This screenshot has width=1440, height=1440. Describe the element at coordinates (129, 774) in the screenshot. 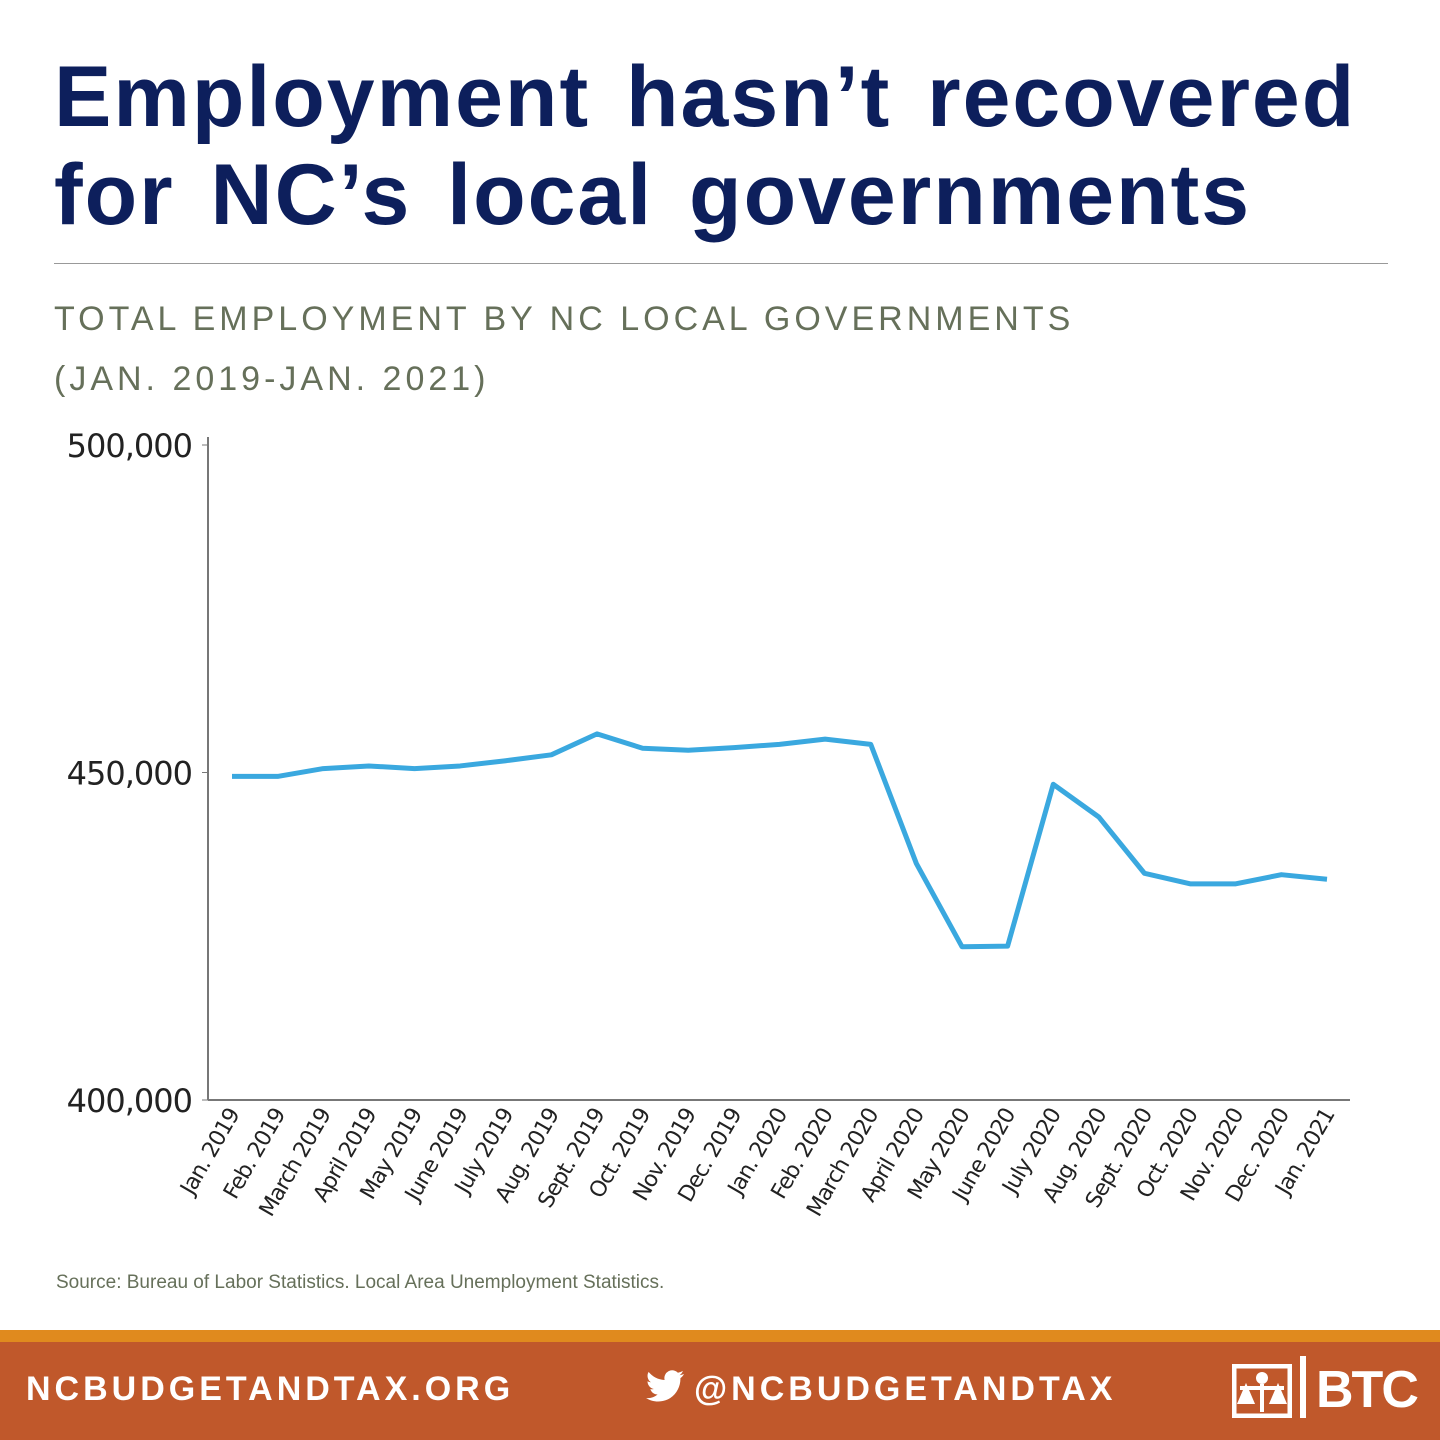

I see `y-tick-label: 450,000` at that location.